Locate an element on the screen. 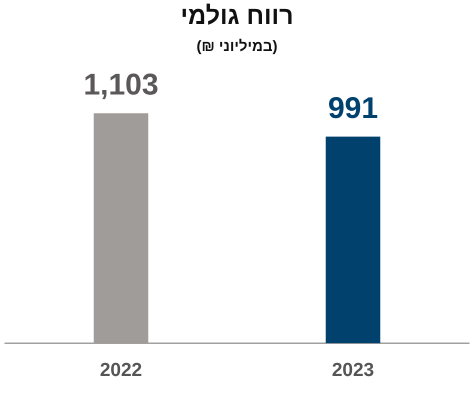 Image resolution: width=474 pixels, height=406 pixels. x-tick-label: 2022 is located at coordinates (121, 370).